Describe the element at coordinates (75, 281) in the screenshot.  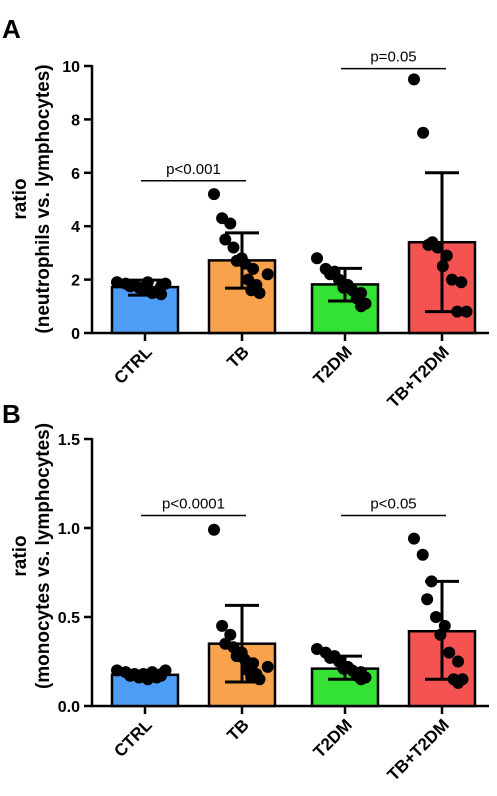
I see `panel-a-ytick-label: 2` at that location.